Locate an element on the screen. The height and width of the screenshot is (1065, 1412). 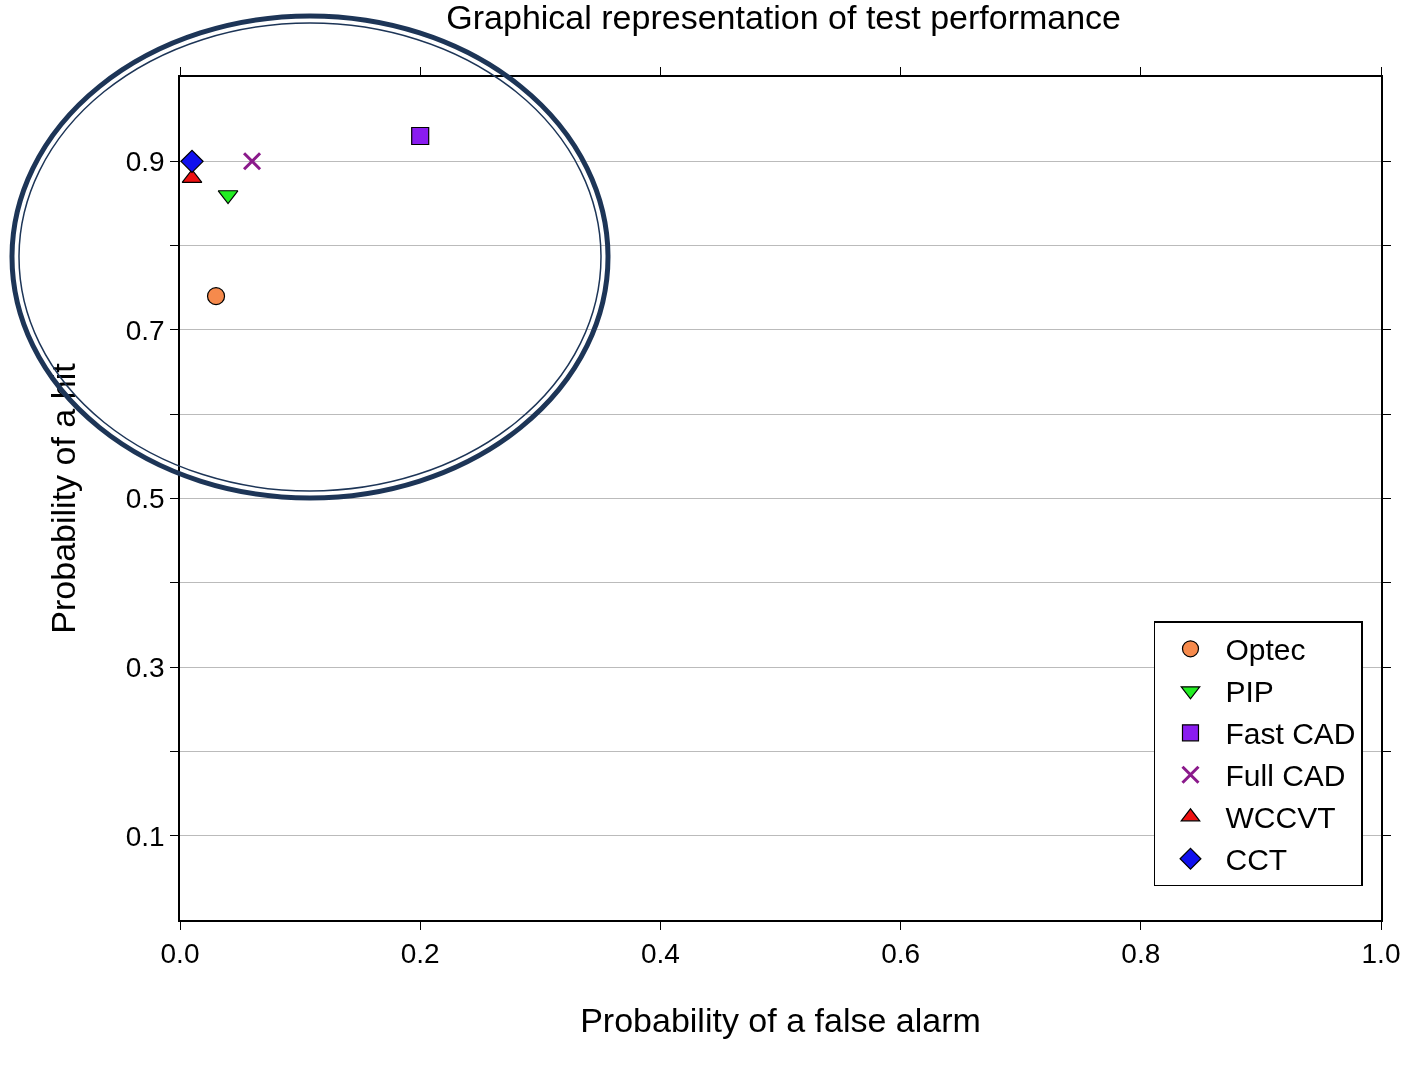
legend-label: WCCVT is located at coordinates (1280, 818).